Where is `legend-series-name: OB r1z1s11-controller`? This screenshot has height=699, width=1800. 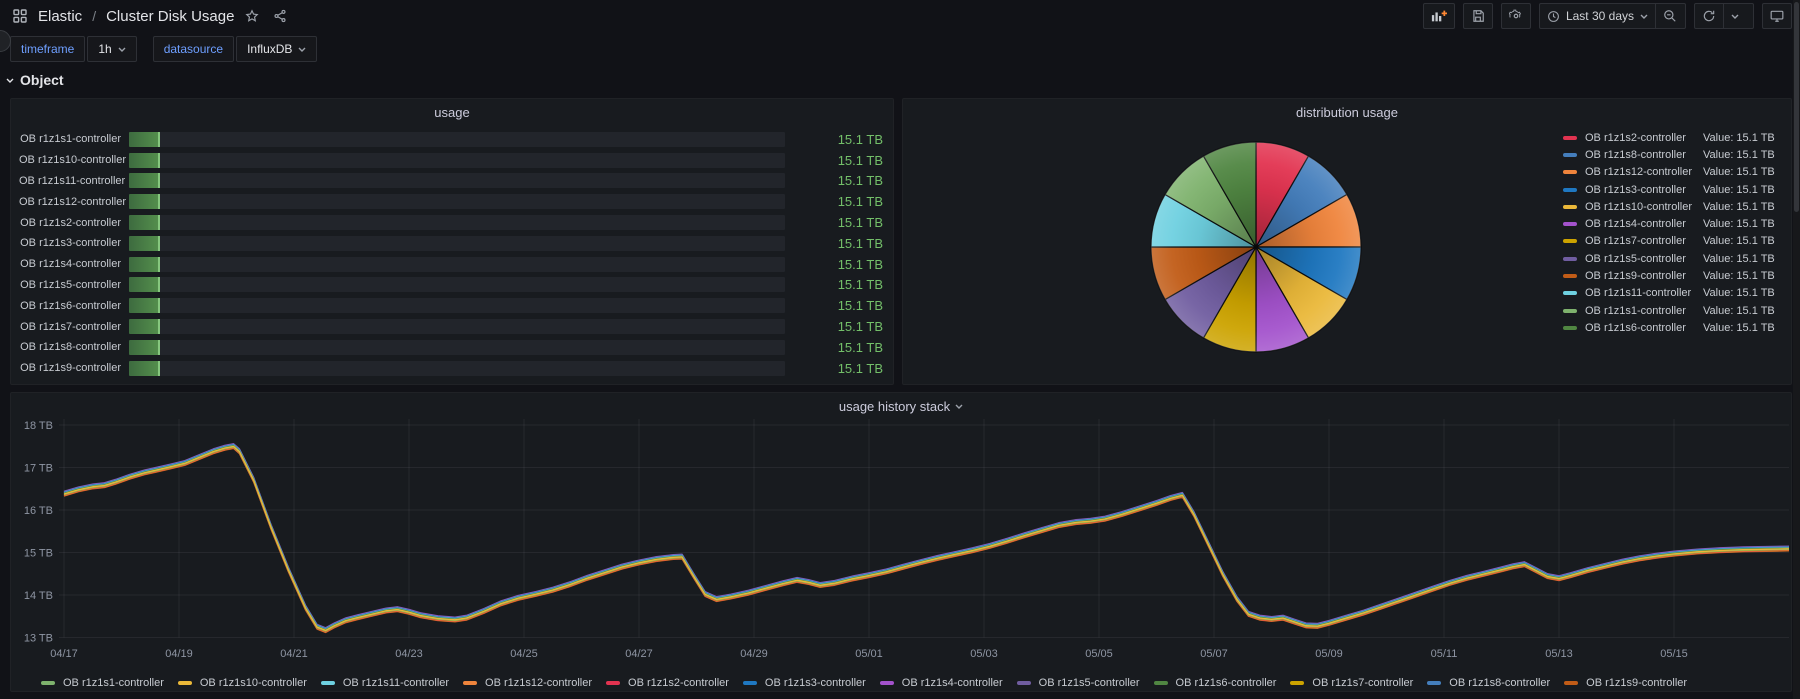 legend-series-name: OB r1z1s11-controller is located at coordinates (1638, 293).